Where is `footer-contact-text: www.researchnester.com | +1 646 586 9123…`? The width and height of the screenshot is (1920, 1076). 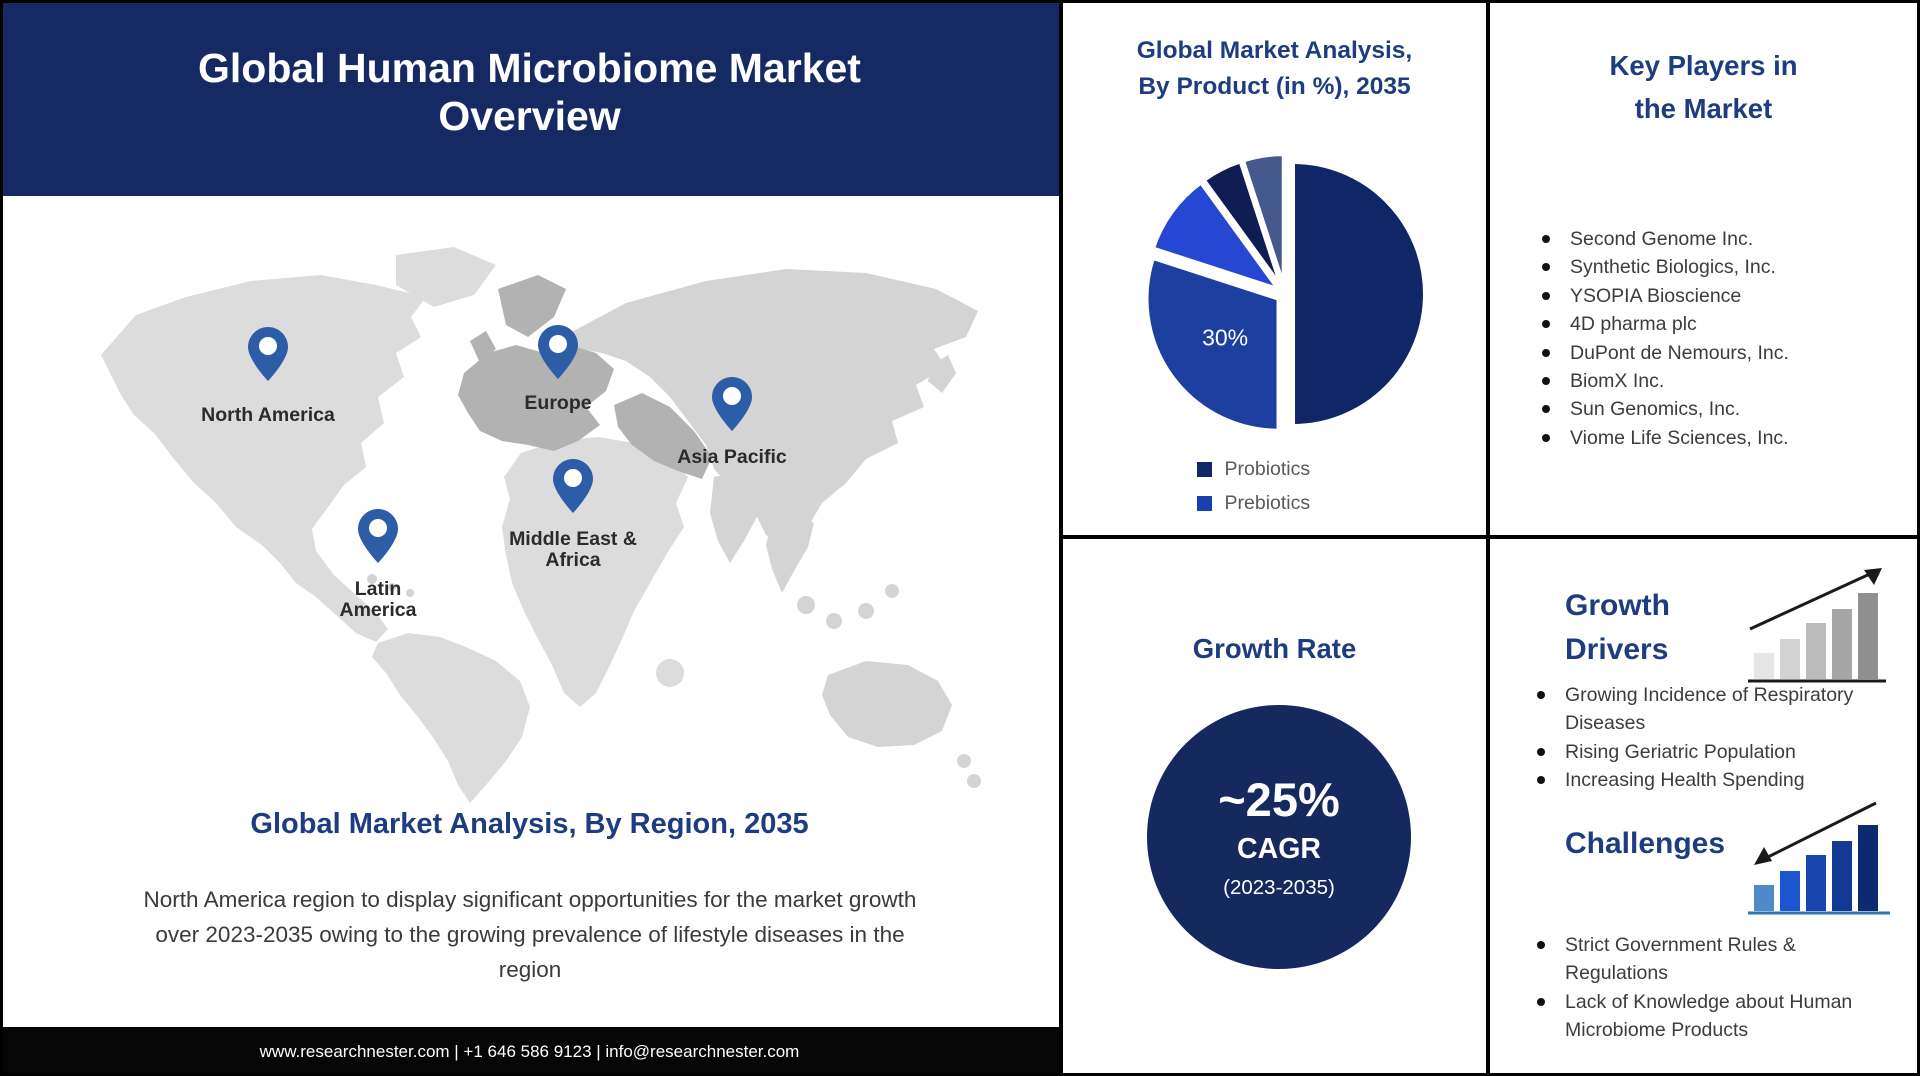
footer-contact-text: www.researchnester.com | +1 646 586 9123… is located at coordinates (529, 1051).